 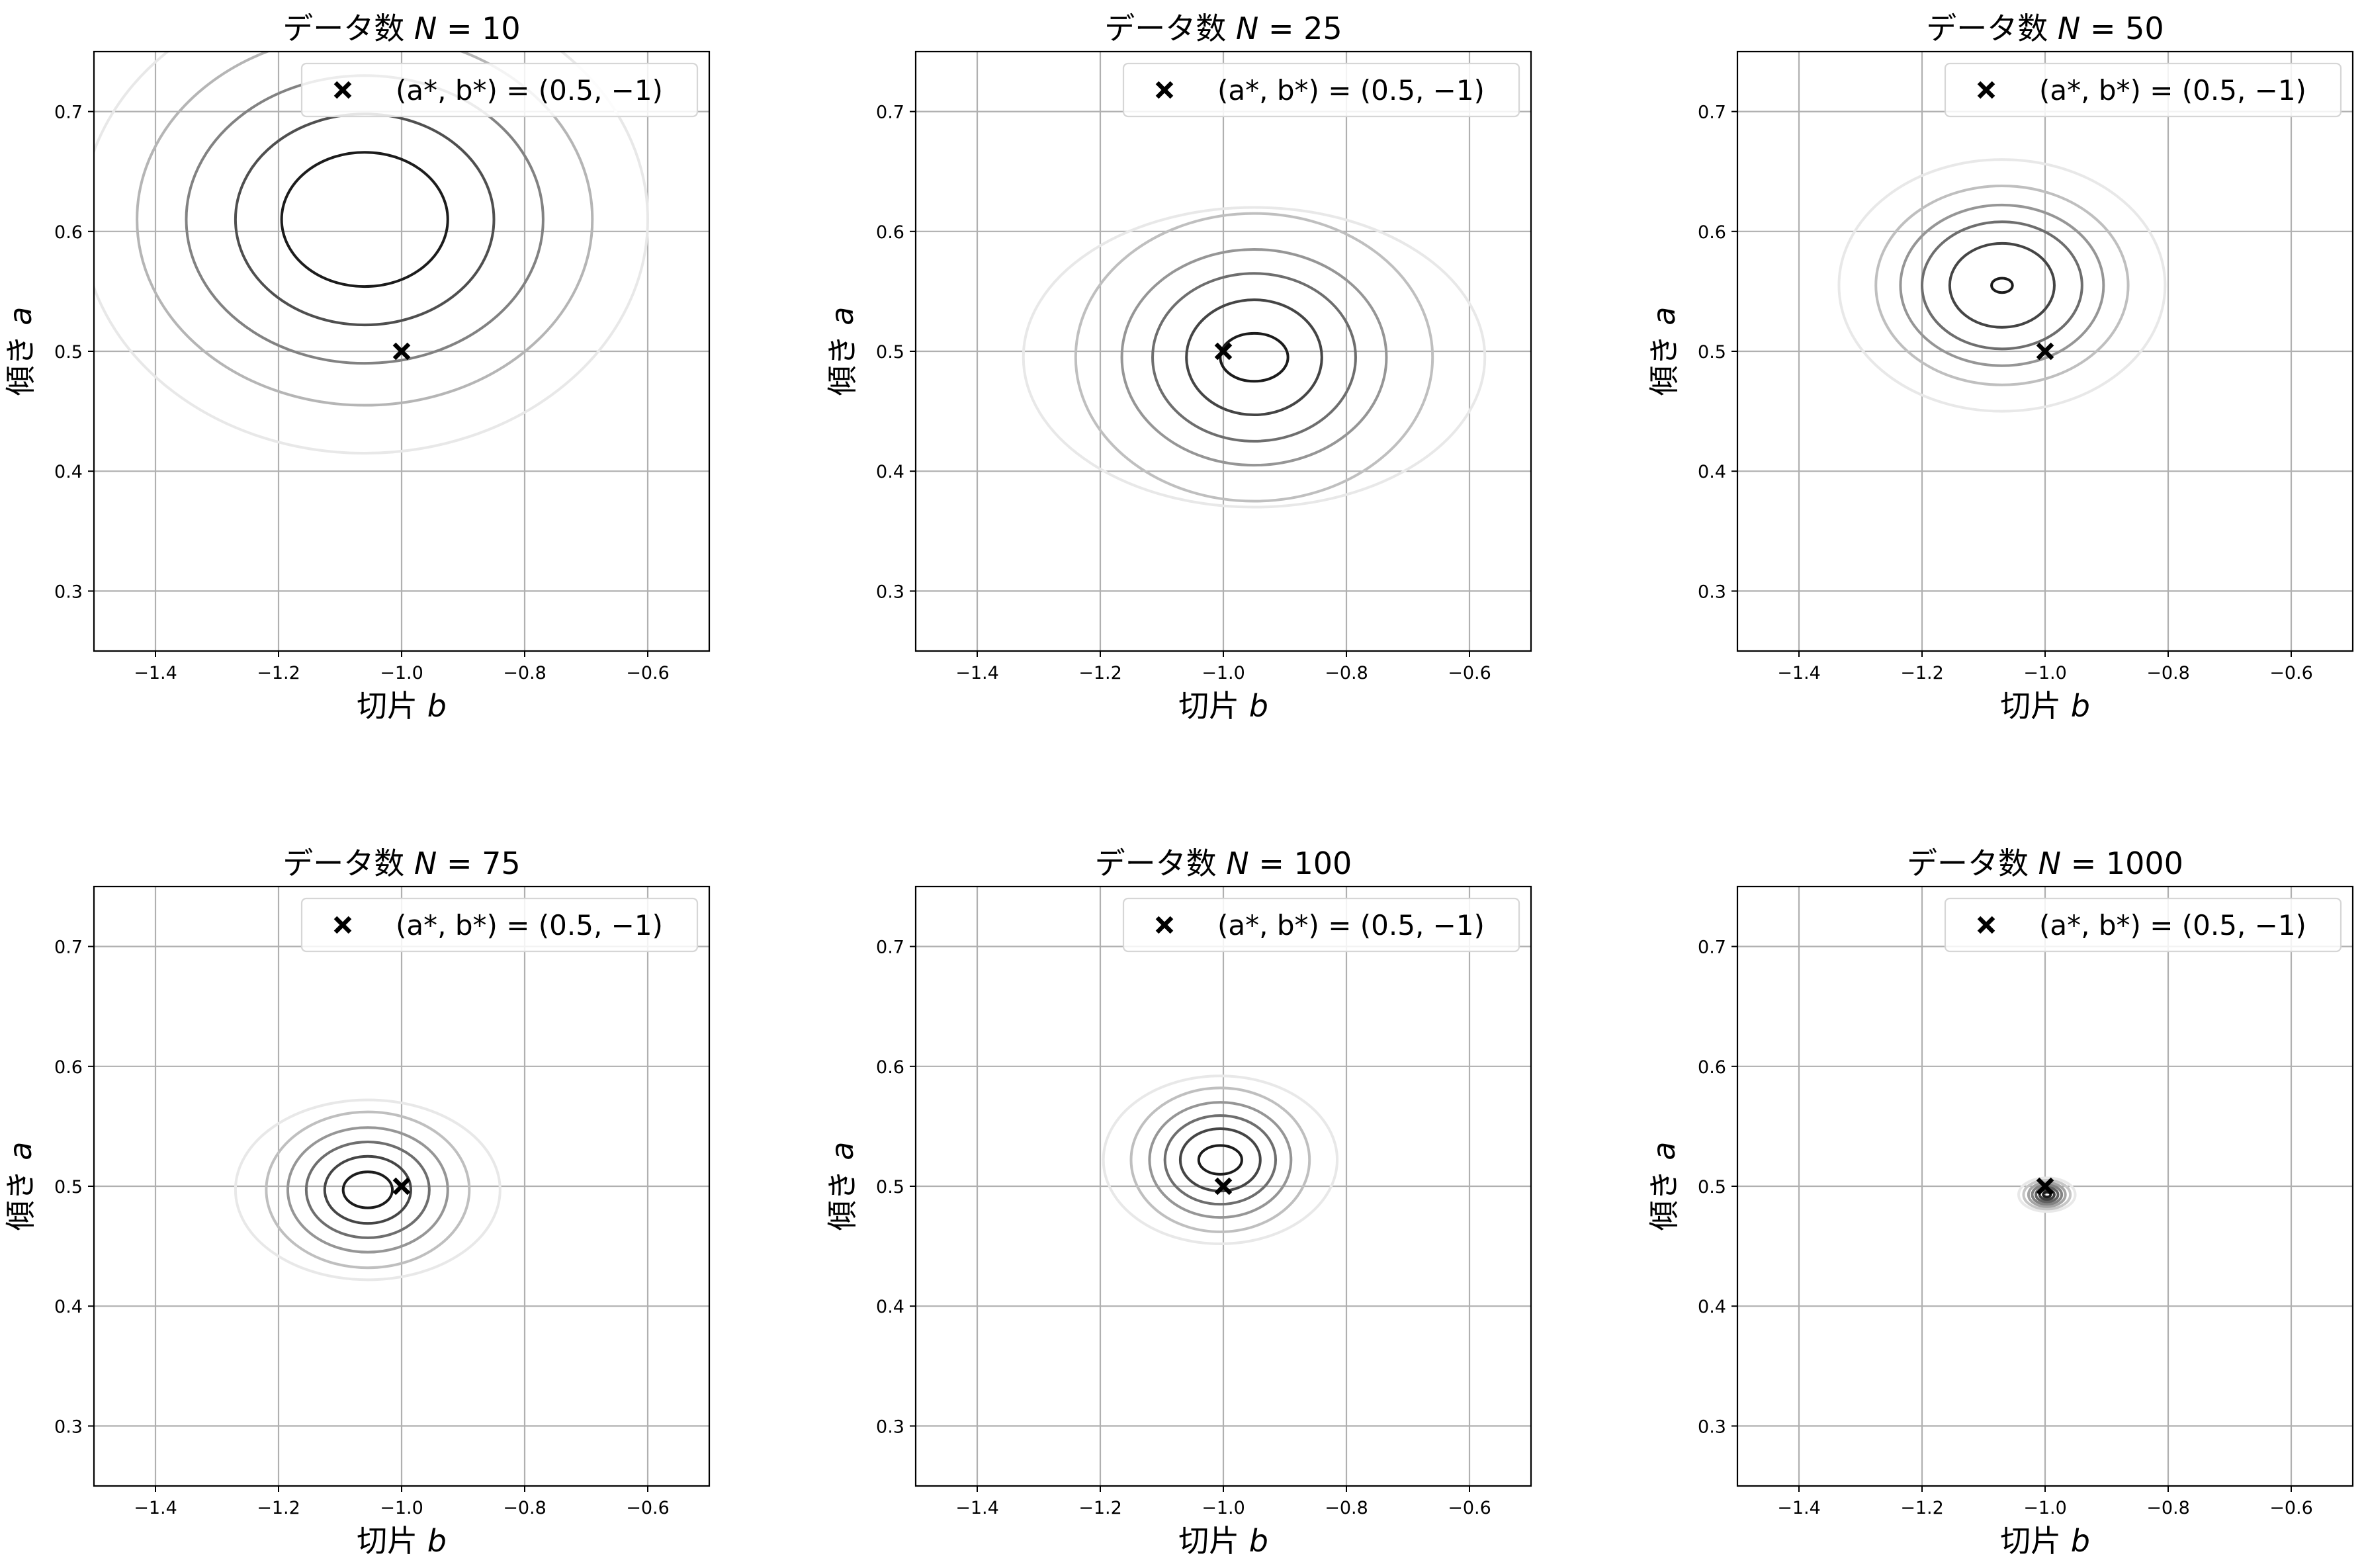 What do you see at coordinates (648, 673) in the screenshot?
I see `x-tick-label: −0.6` at bounding box center [648, 673].